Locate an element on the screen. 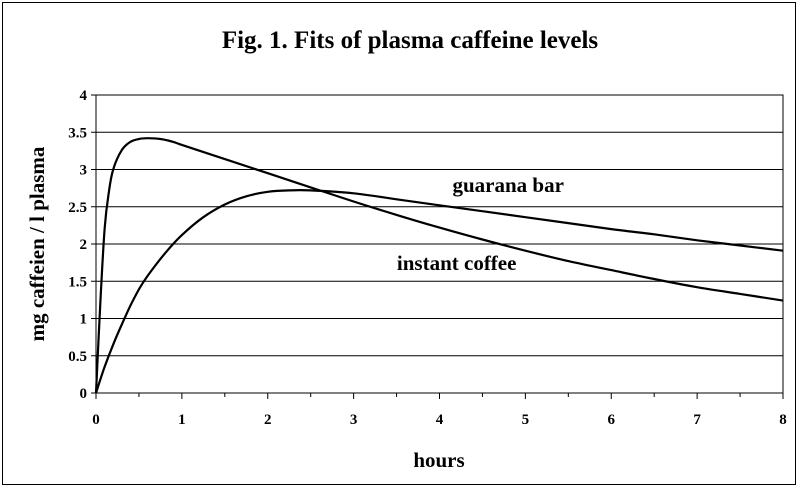  y-tick-label: 4 is located at coordinates (84, 96).